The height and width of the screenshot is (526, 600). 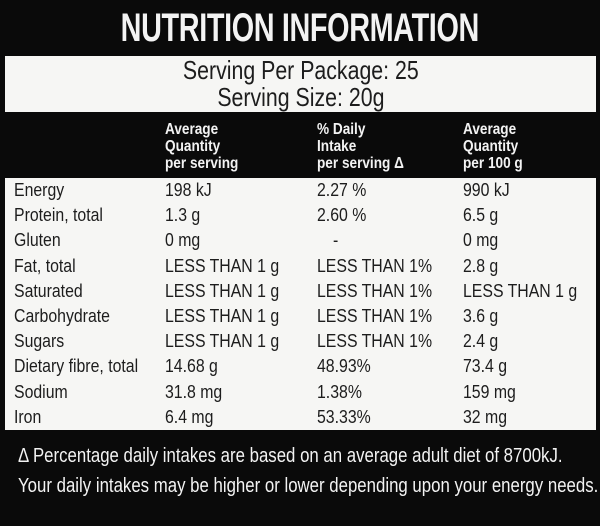 I want to click on table-row: Iron 6.4 mg 53.33% 32 mg, so click(x=300, y=417).